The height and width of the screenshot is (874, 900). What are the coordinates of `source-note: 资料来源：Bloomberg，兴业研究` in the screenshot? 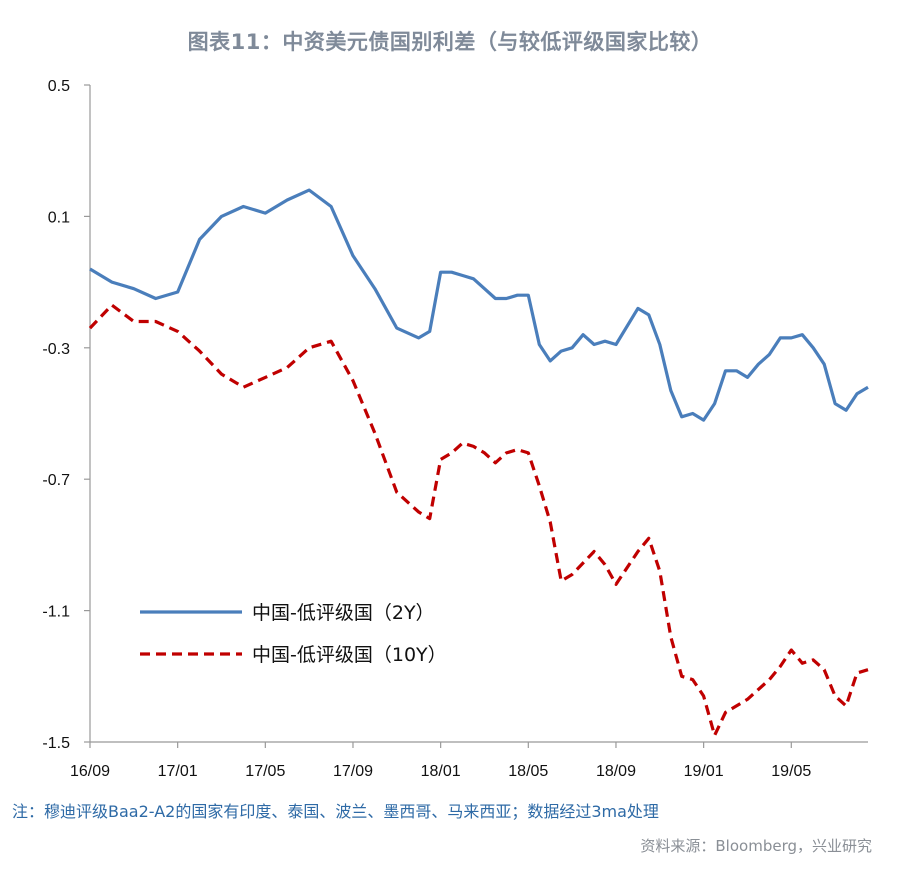 It's located at (756, 846).